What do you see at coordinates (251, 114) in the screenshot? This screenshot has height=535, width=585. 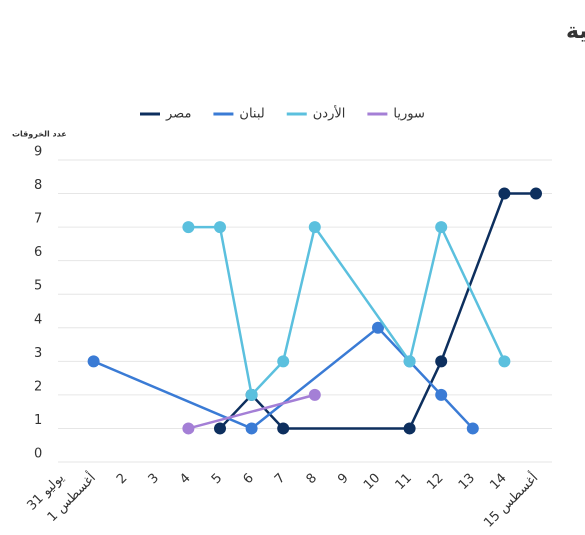 I see `legend-label: لبنان` at bounding box center [251, 114].